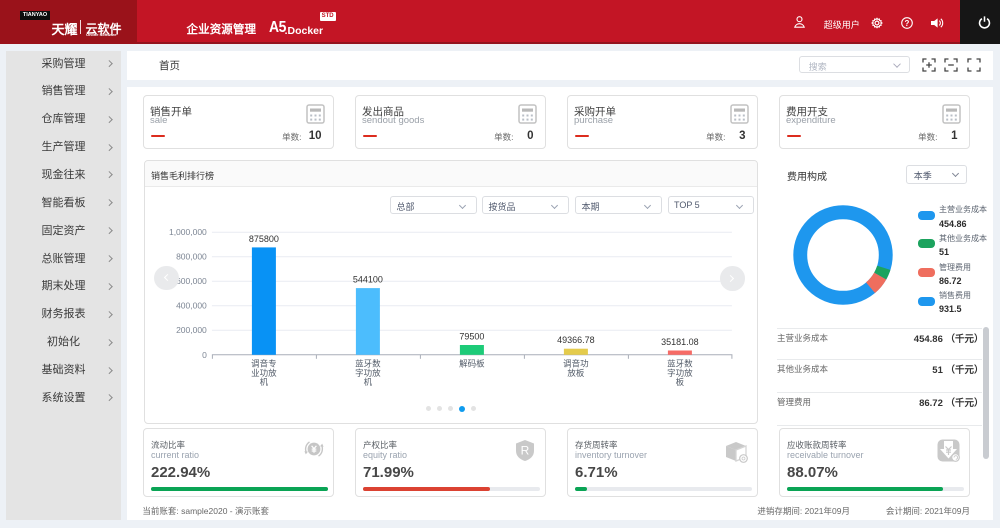  Describe the element at coordinates (188, 232) in the screenshot. I see `svg-text: 1,000,000` at that location.